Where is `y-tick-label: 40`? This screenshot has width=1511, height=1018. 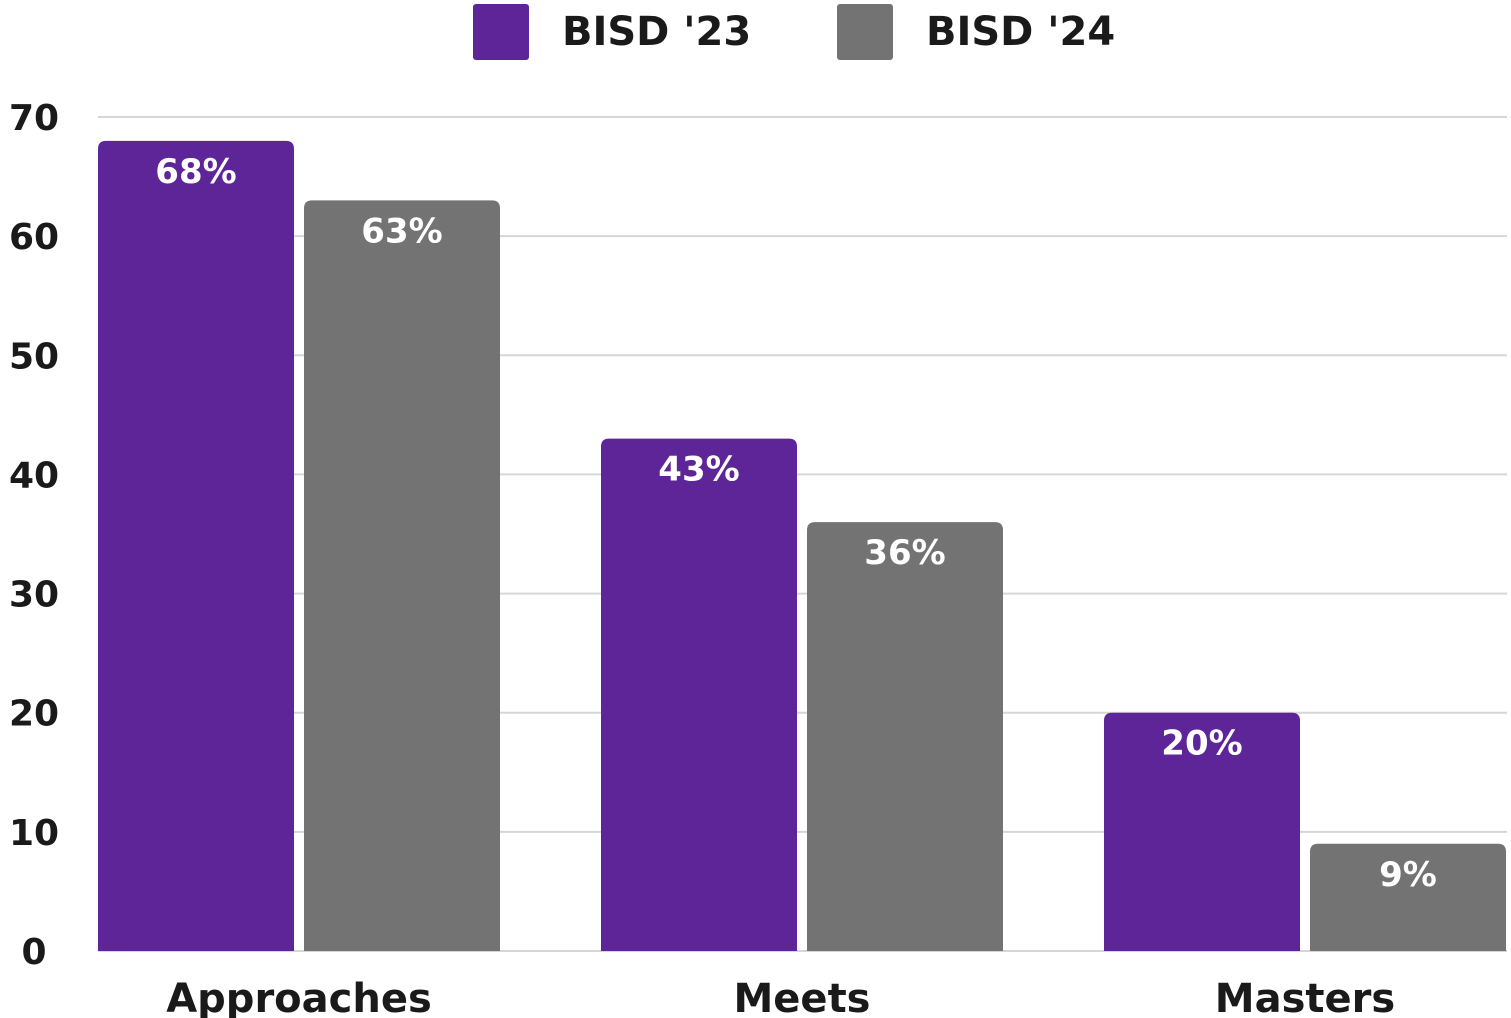
y-tick-label: 40 is located at coordinates (34, 475).